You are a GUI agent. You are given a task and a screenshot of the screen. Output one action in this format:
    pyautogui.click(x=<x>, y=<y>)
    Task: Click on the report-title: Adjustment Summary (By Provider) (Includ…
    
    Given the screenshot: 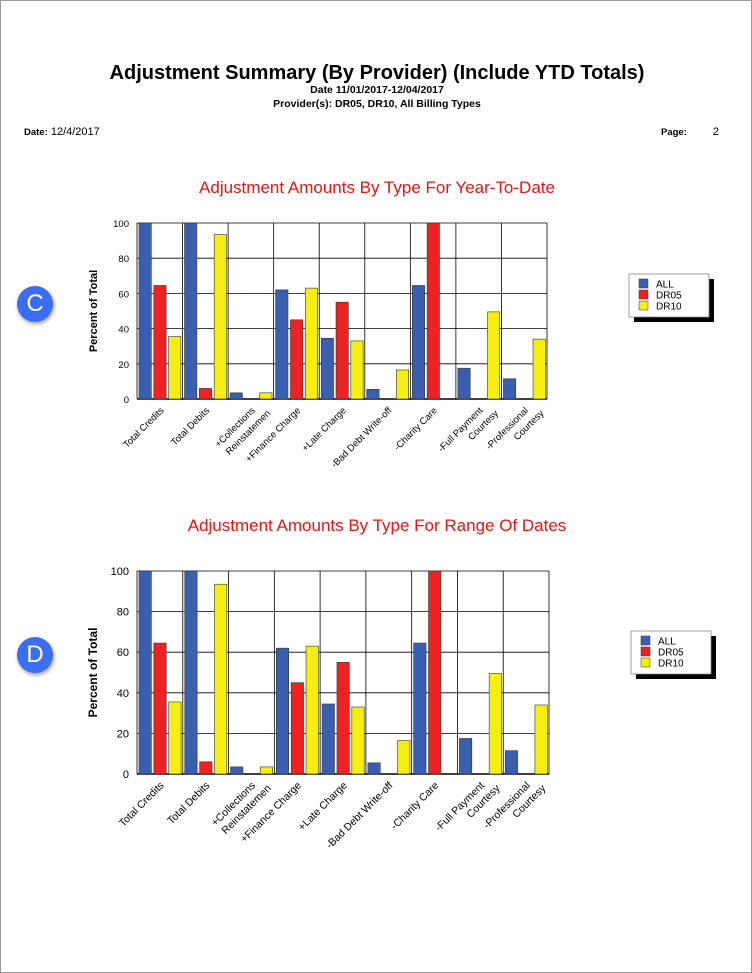 What is the action you would take?
    pyautogui.click(x=377, y=73)
    